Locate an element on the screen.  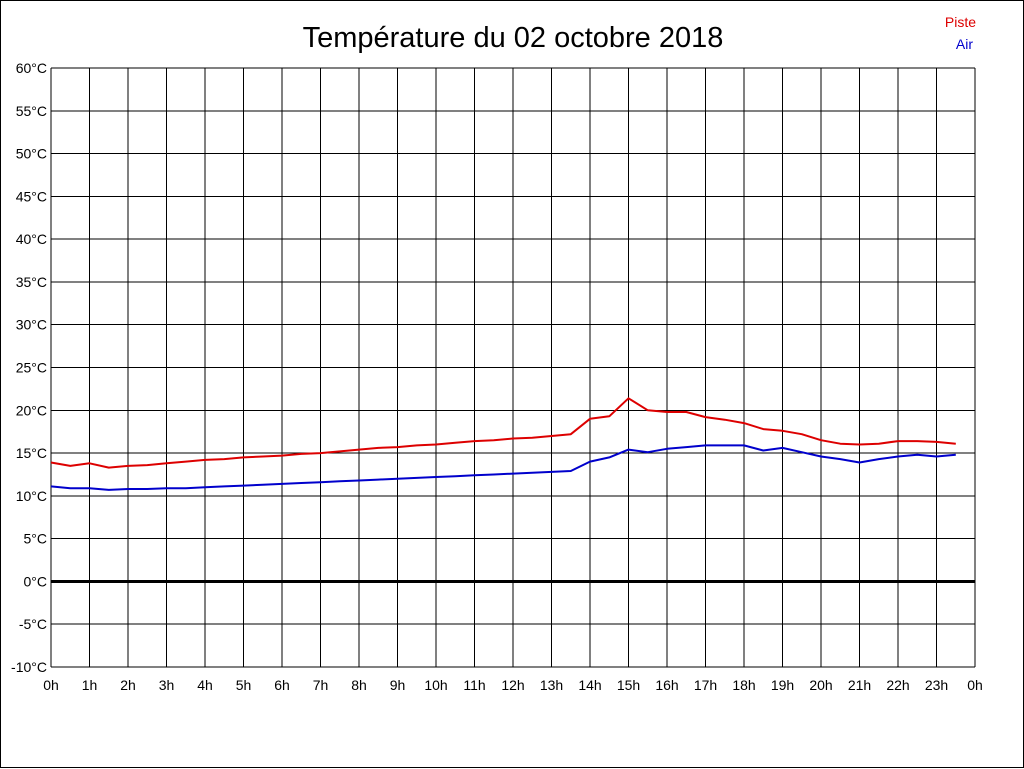
y-tick-label: 60°C is located at coordinates (31, 68).